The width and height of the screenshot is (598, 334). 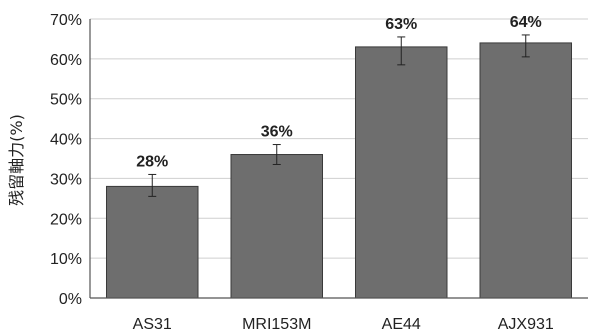 I want to click on y-tick-label: 10%, so click(x=66, y=259).